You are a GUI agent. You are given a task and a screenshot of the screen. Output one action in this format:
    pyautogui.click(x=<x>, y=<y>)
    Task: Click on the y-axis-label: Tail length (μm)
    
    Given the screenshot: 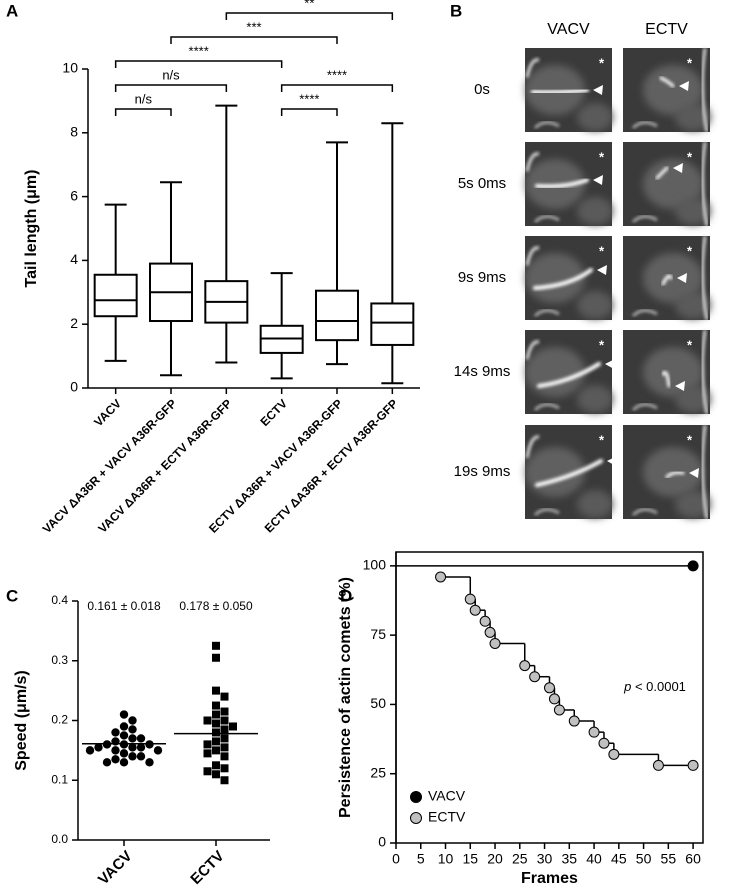 What is the action you would take?
    pyautogui.click(x=31, y=229)
    